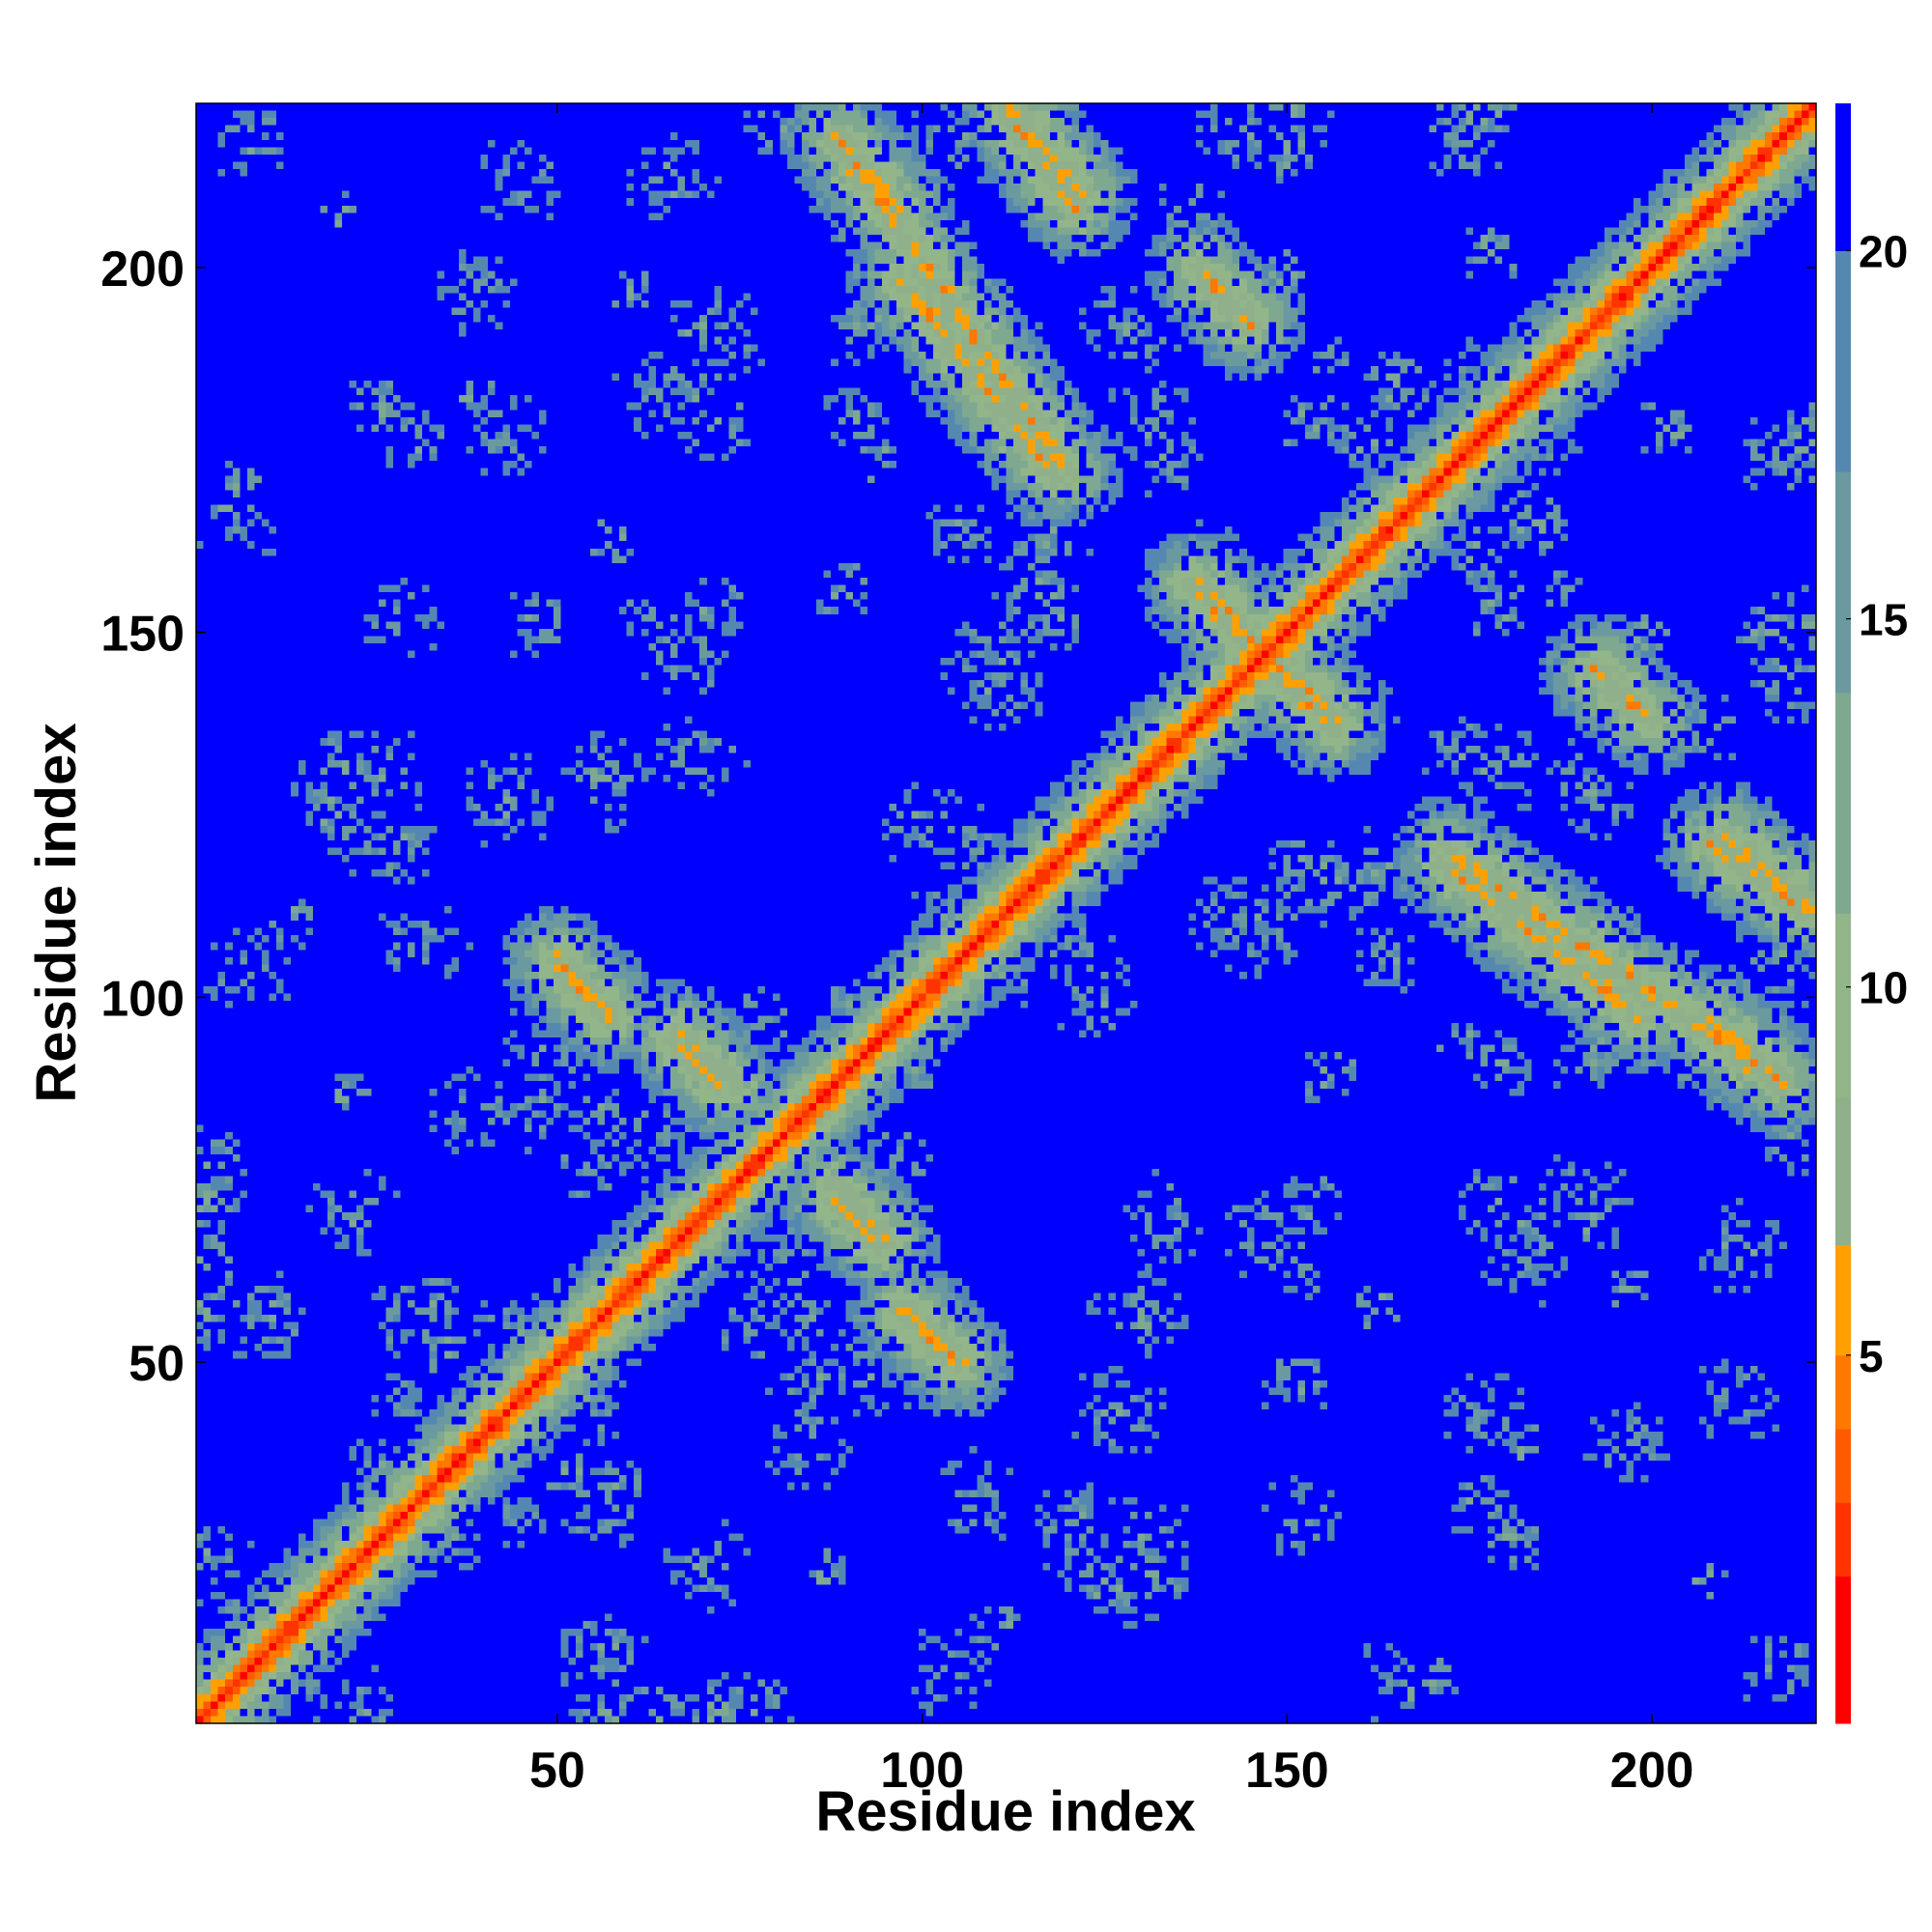 The image size is (1932, 1932). I want to click on y-tick-label: 200, so click(142, 270).